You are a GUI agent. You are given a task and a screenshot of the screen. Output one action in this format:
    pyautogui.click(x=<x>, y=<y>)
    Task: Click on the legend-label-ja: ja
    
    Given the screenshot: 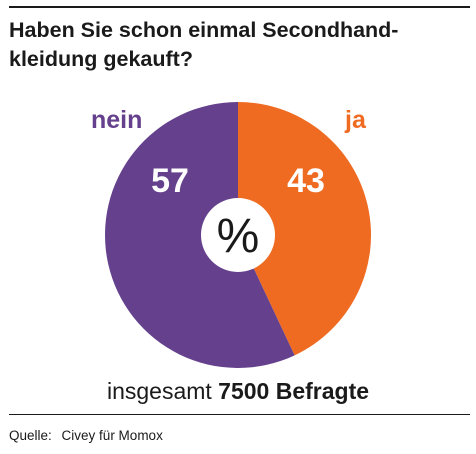 What is the action you would take?
    pyautogui.click(x=355, y=120)
    